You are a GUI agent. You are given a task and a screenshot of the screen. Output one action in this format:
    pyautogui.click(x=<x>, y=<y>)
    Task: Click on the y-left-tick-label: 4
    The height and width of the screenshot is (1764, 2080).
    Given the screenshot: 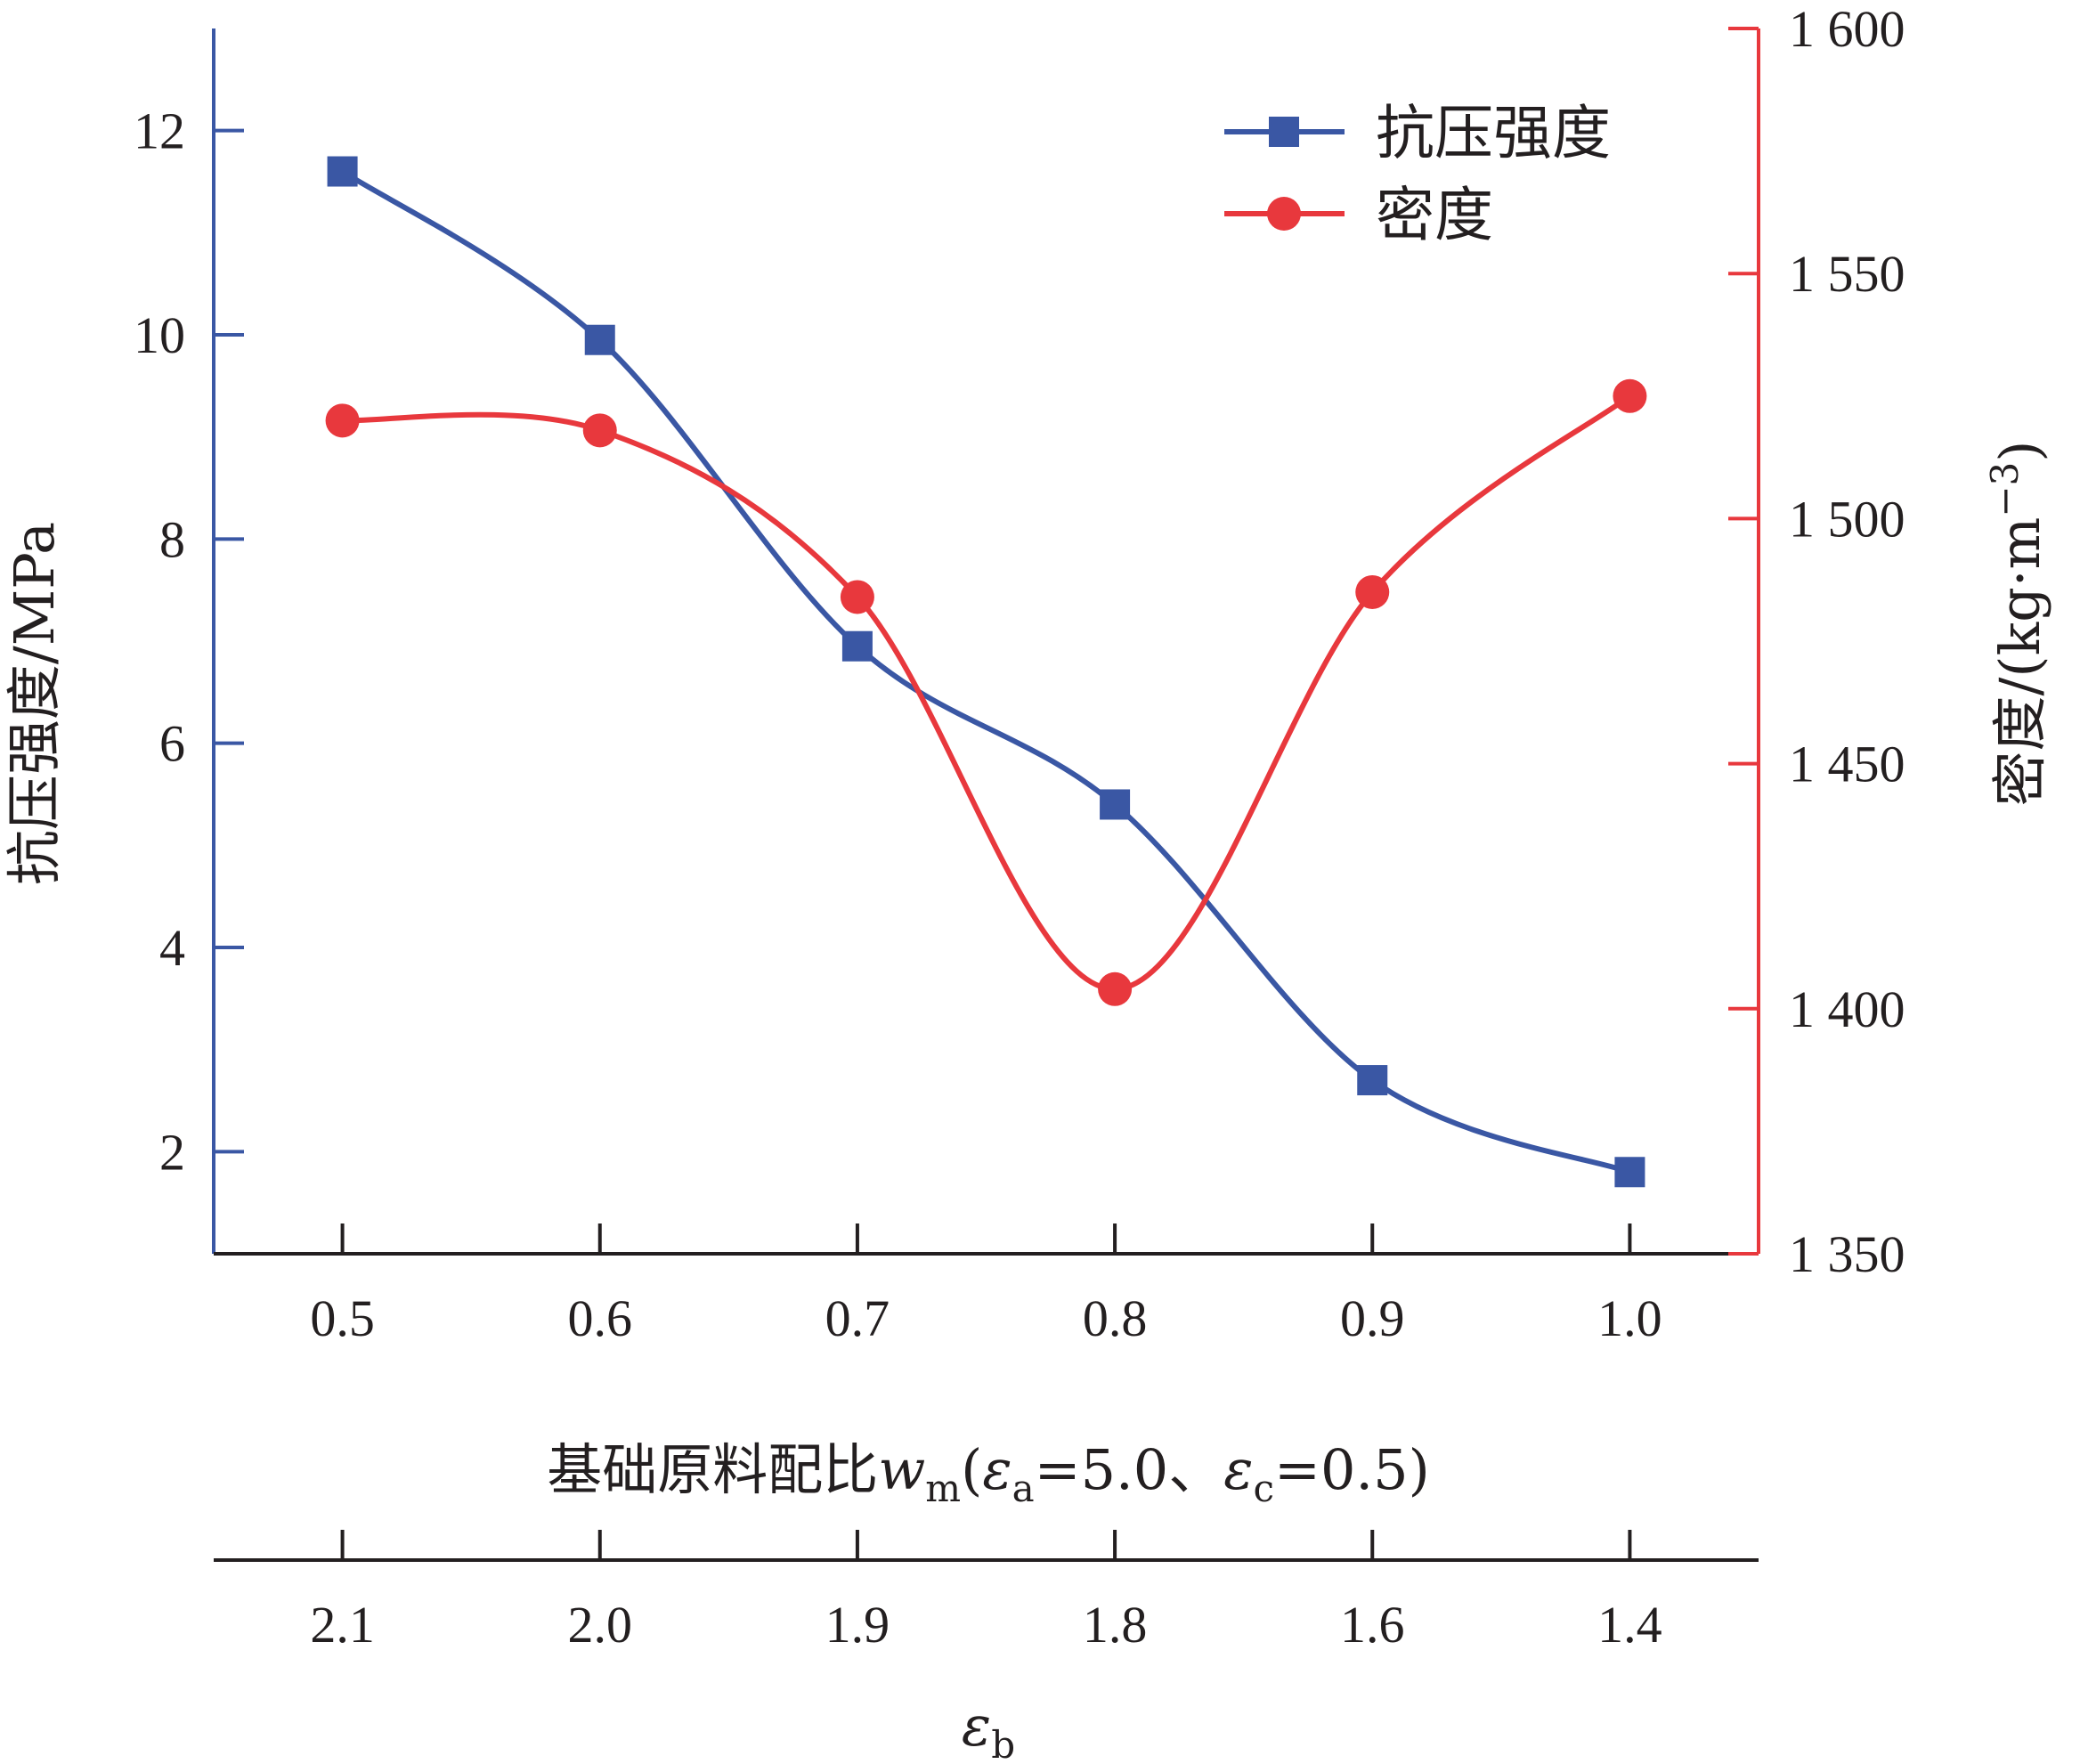 What is the action you would take?
    pyautogui.click(x=172, y=948)
    